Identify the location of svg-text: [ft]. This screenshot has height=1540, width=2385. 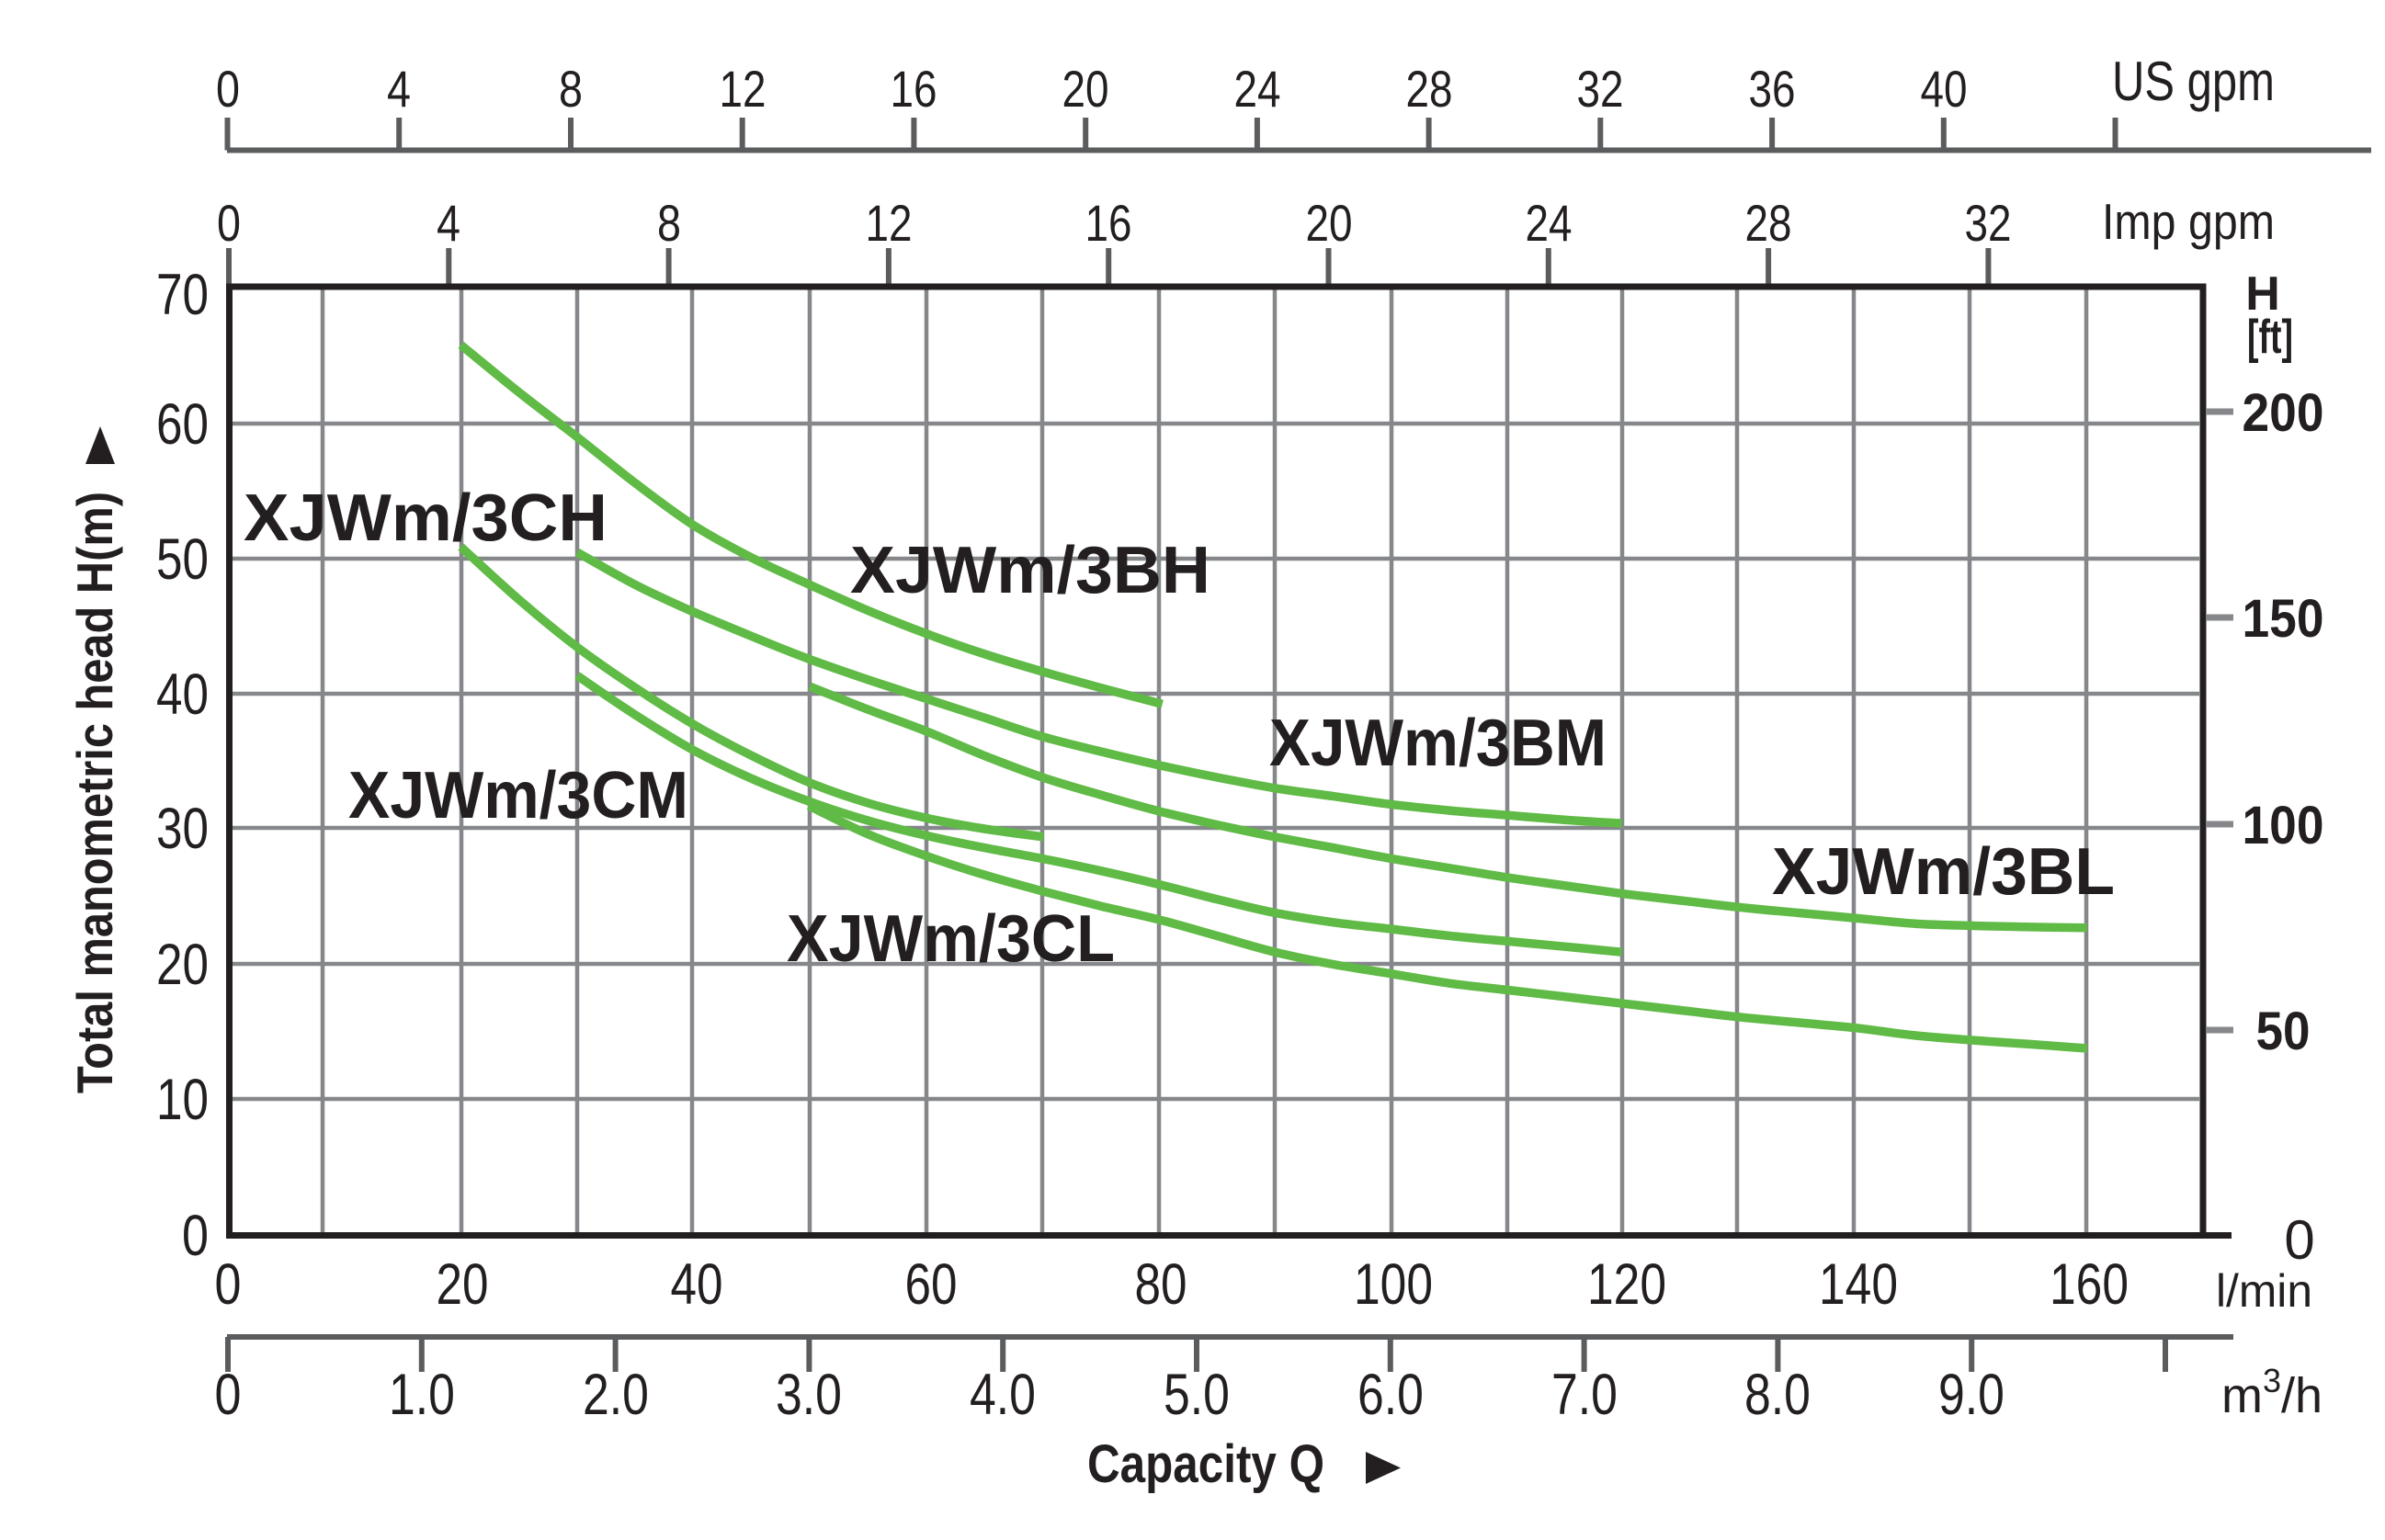
(2270, 337).